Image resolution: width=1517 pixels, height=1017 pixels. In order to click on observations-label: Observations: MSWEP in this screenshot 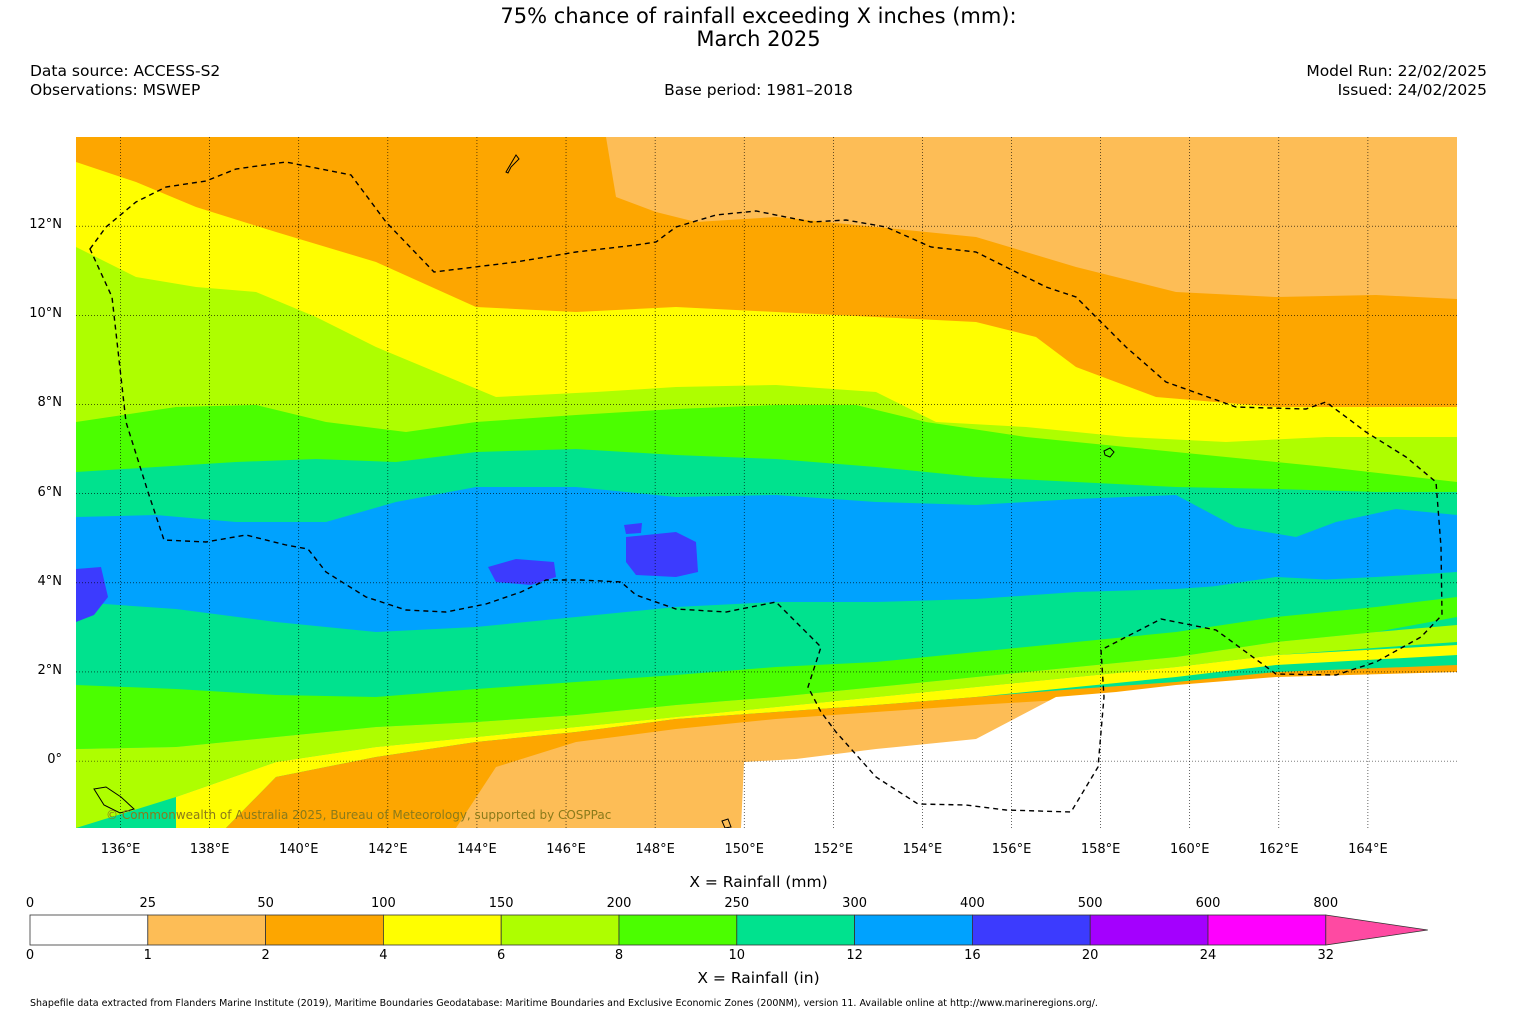, I will do `click(115, 90)`.